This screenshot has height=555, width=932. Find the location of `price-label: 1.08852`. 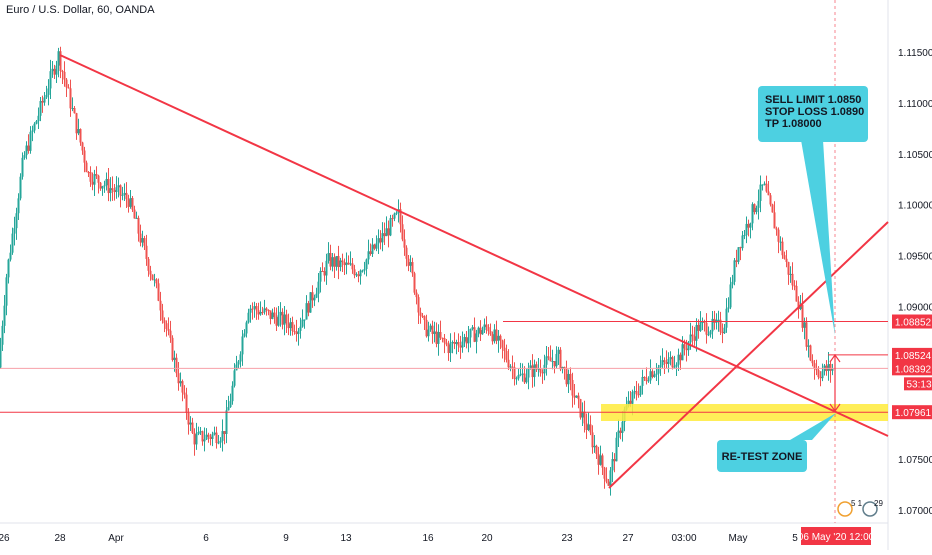

price-label: 1.08852 is located at coordinates (912, 321).